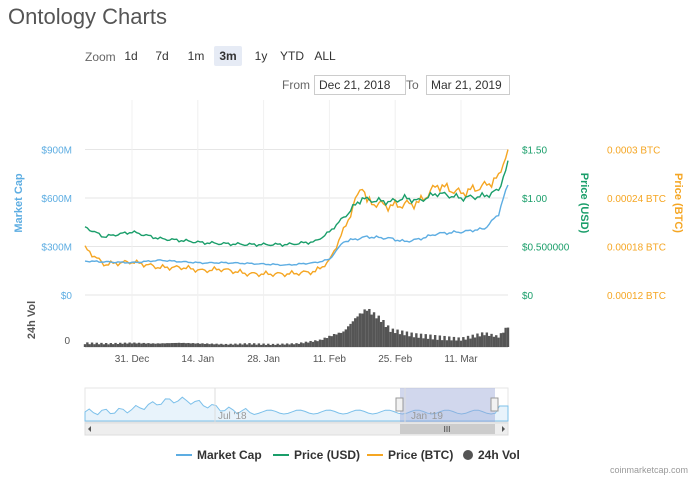 The width and height of the screenshot is (696, 479). What do you see at coordinates (196, 56) in the screenshot?
I see `zoom-button-1m: 1m` at bounding box center [196, 56].